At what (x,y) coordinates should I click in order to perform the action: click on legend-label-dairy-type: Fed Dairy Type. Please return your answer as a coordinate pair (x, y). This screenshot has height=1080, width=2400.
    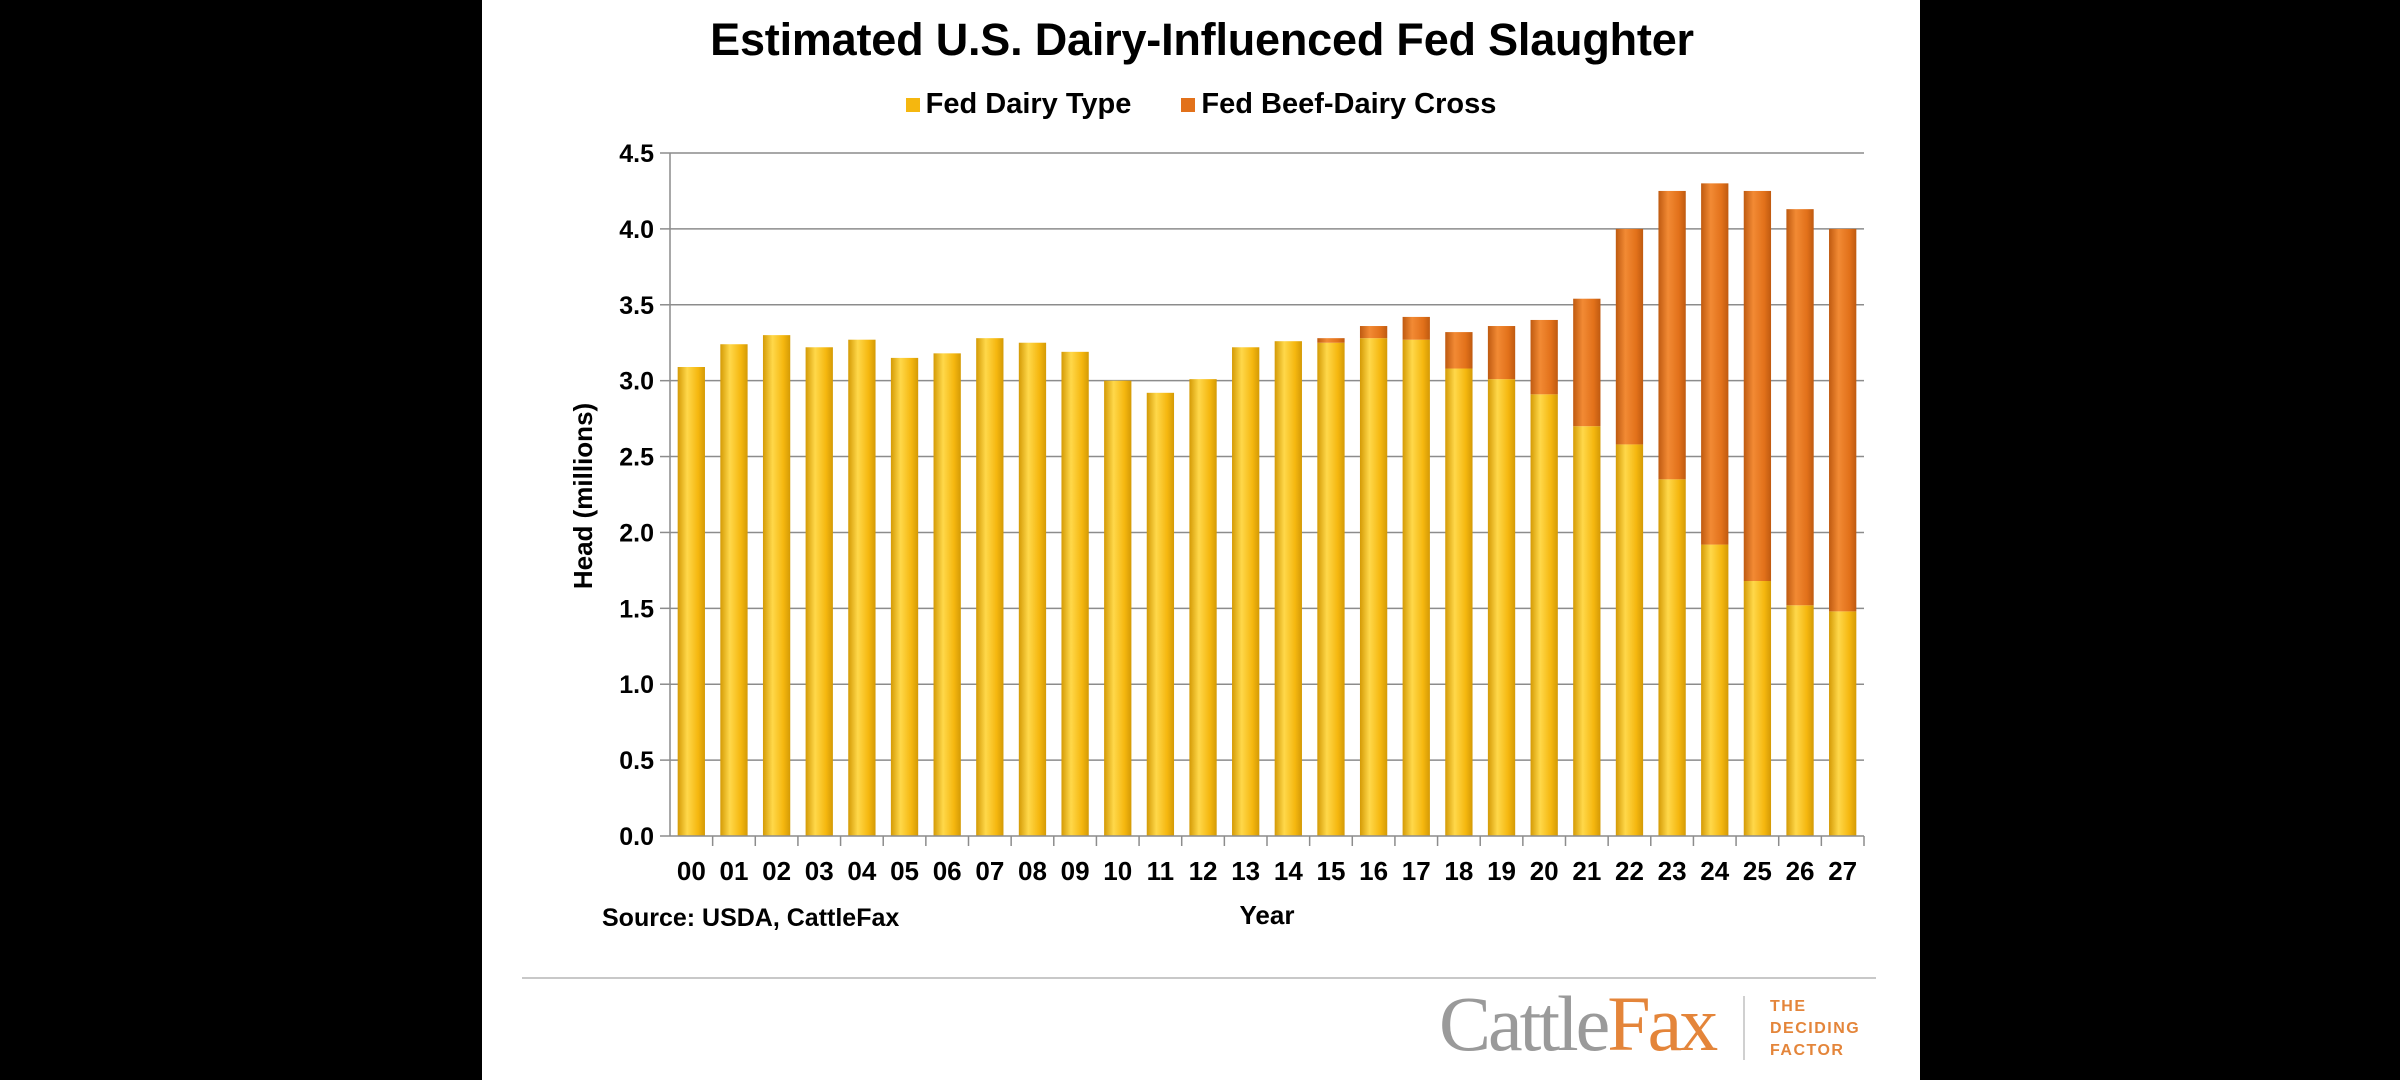
    Looking at the image, I should click on (1028, 104).